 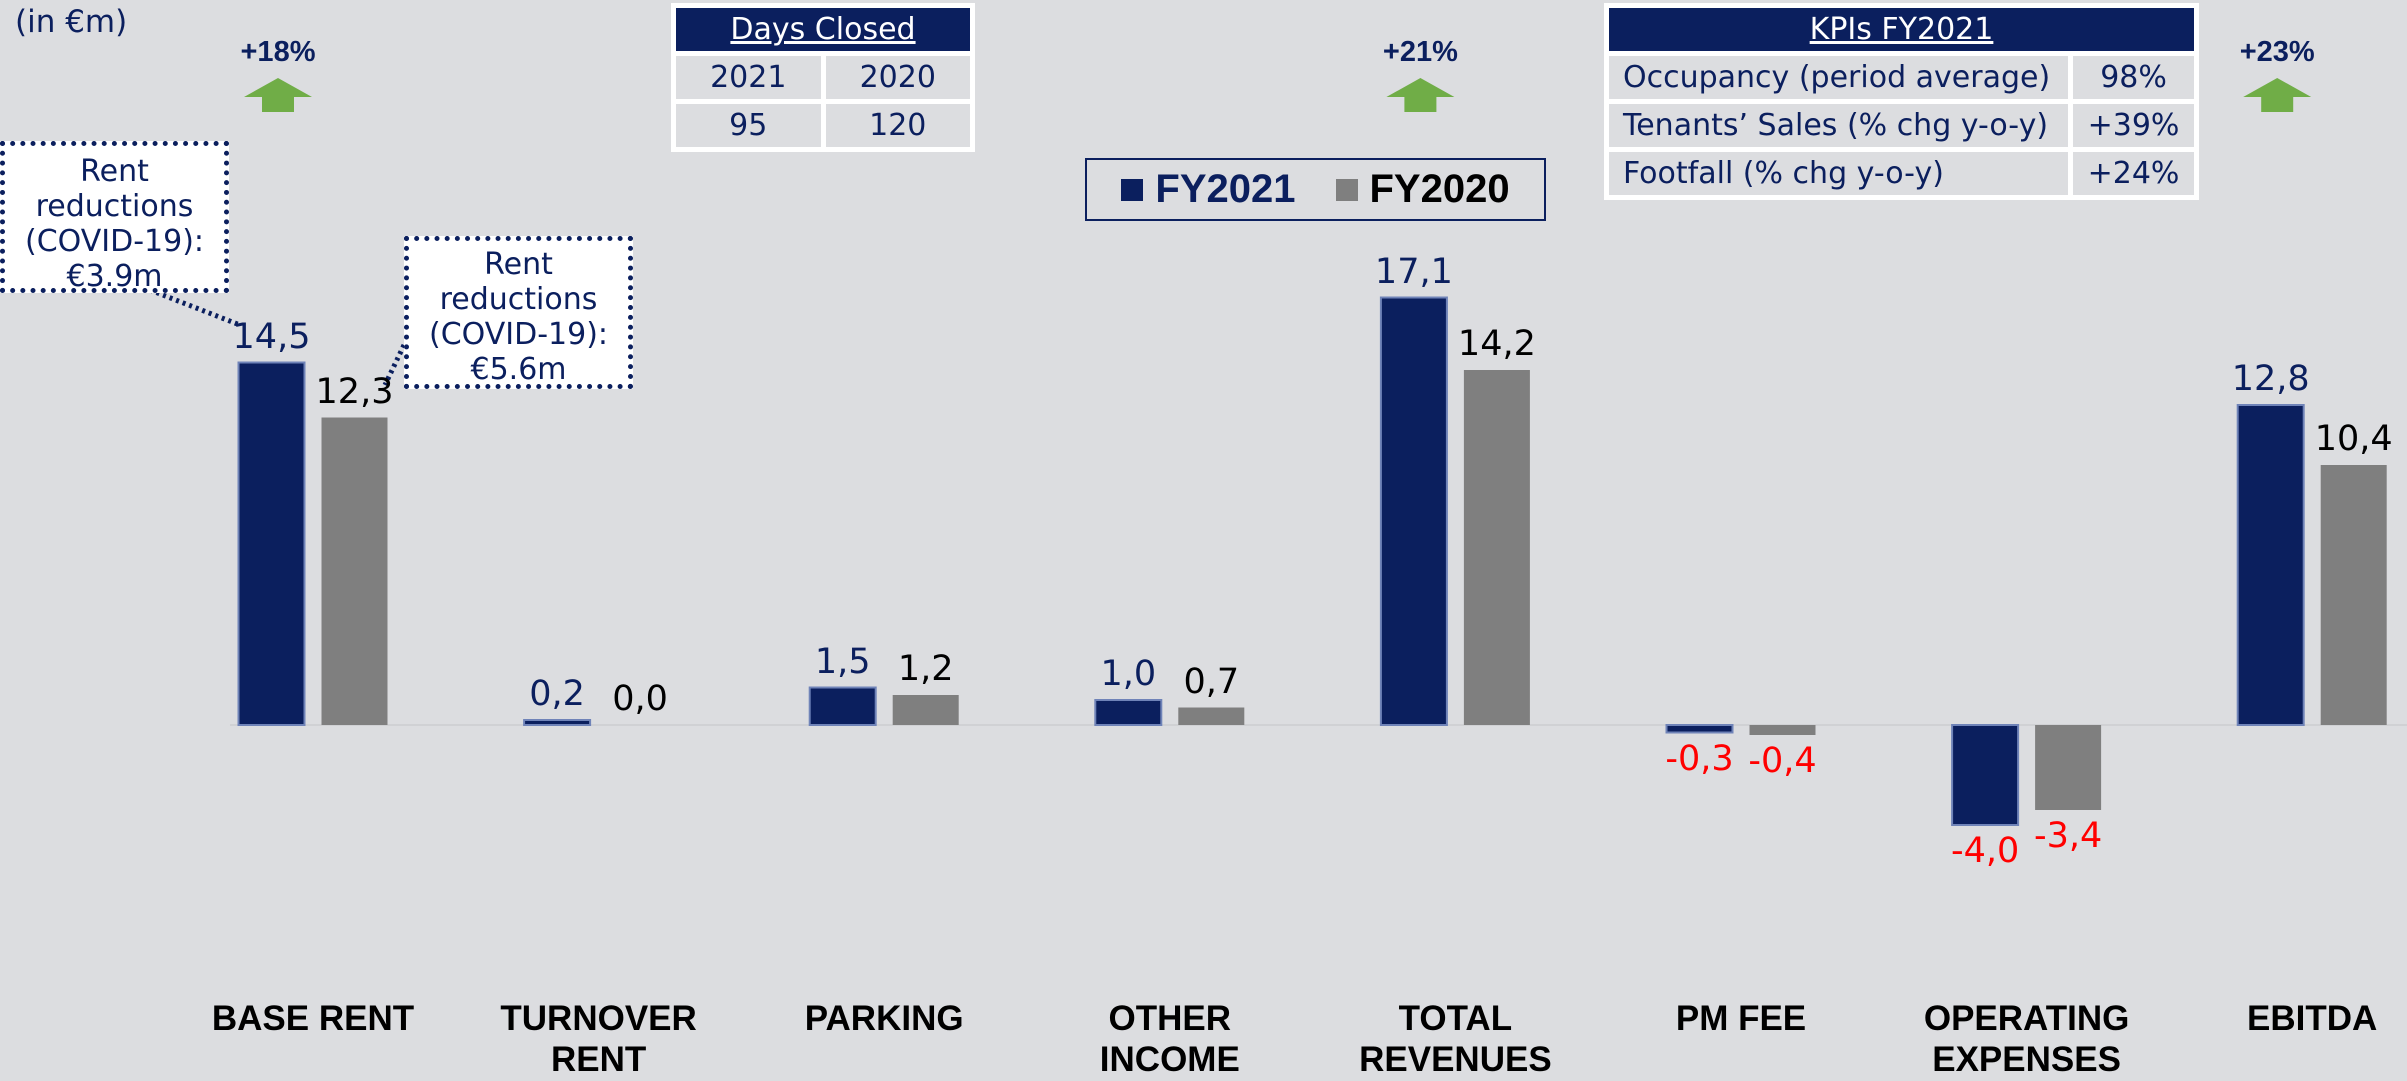 I want to click on x-tick-label: EBITDA, so click(x=2312, y=1018).